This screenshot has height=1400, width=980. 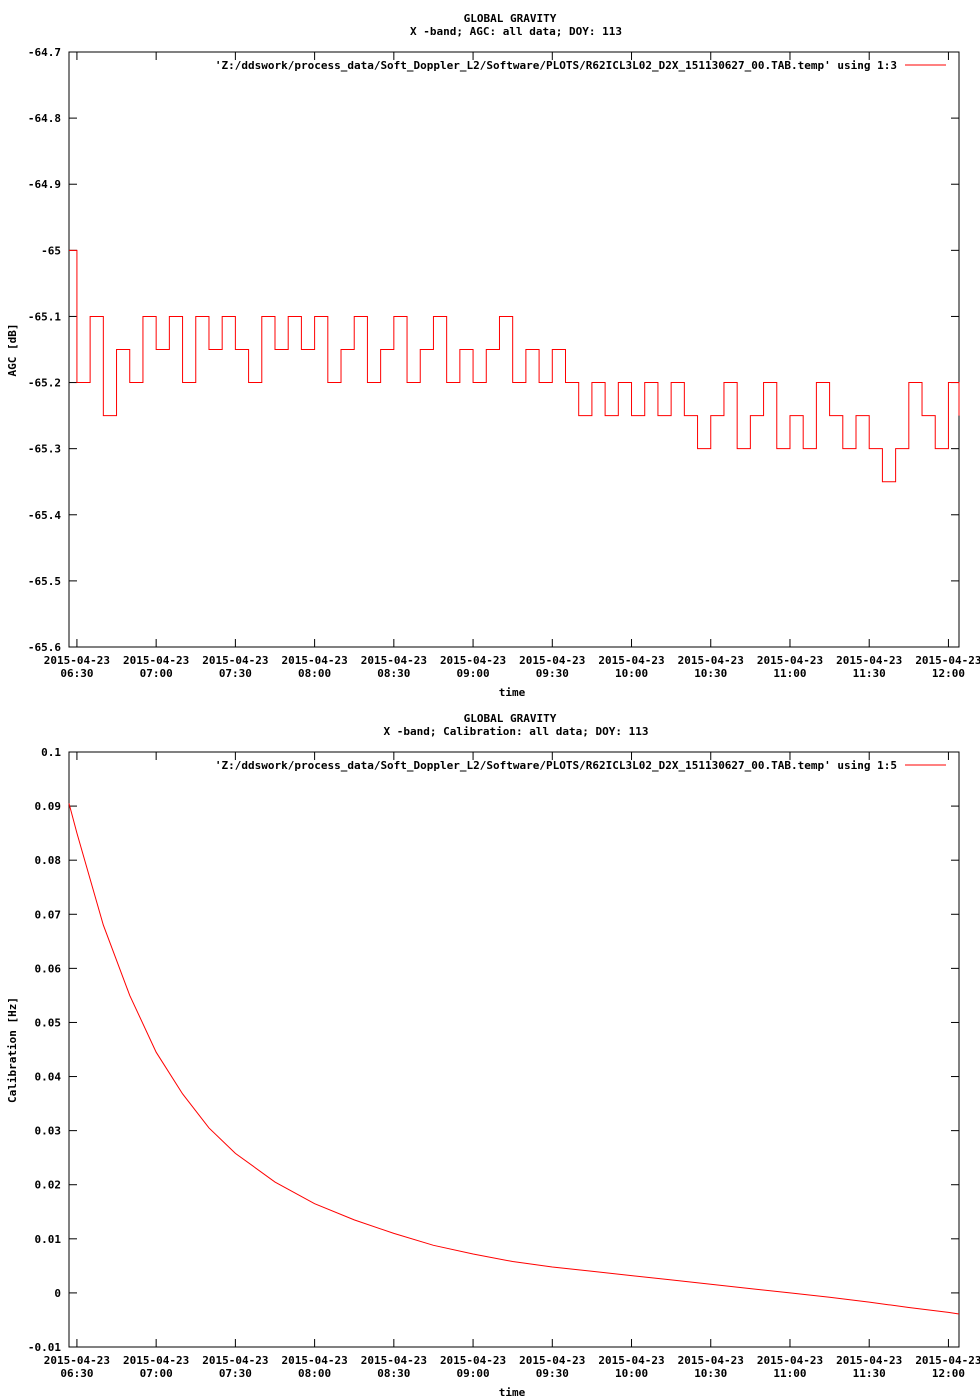 What do you see at coordinates (48, 1077) in the screenshot?
I see `calibration-y-tick-label: 0.04` at bounding box center [48, 1077].